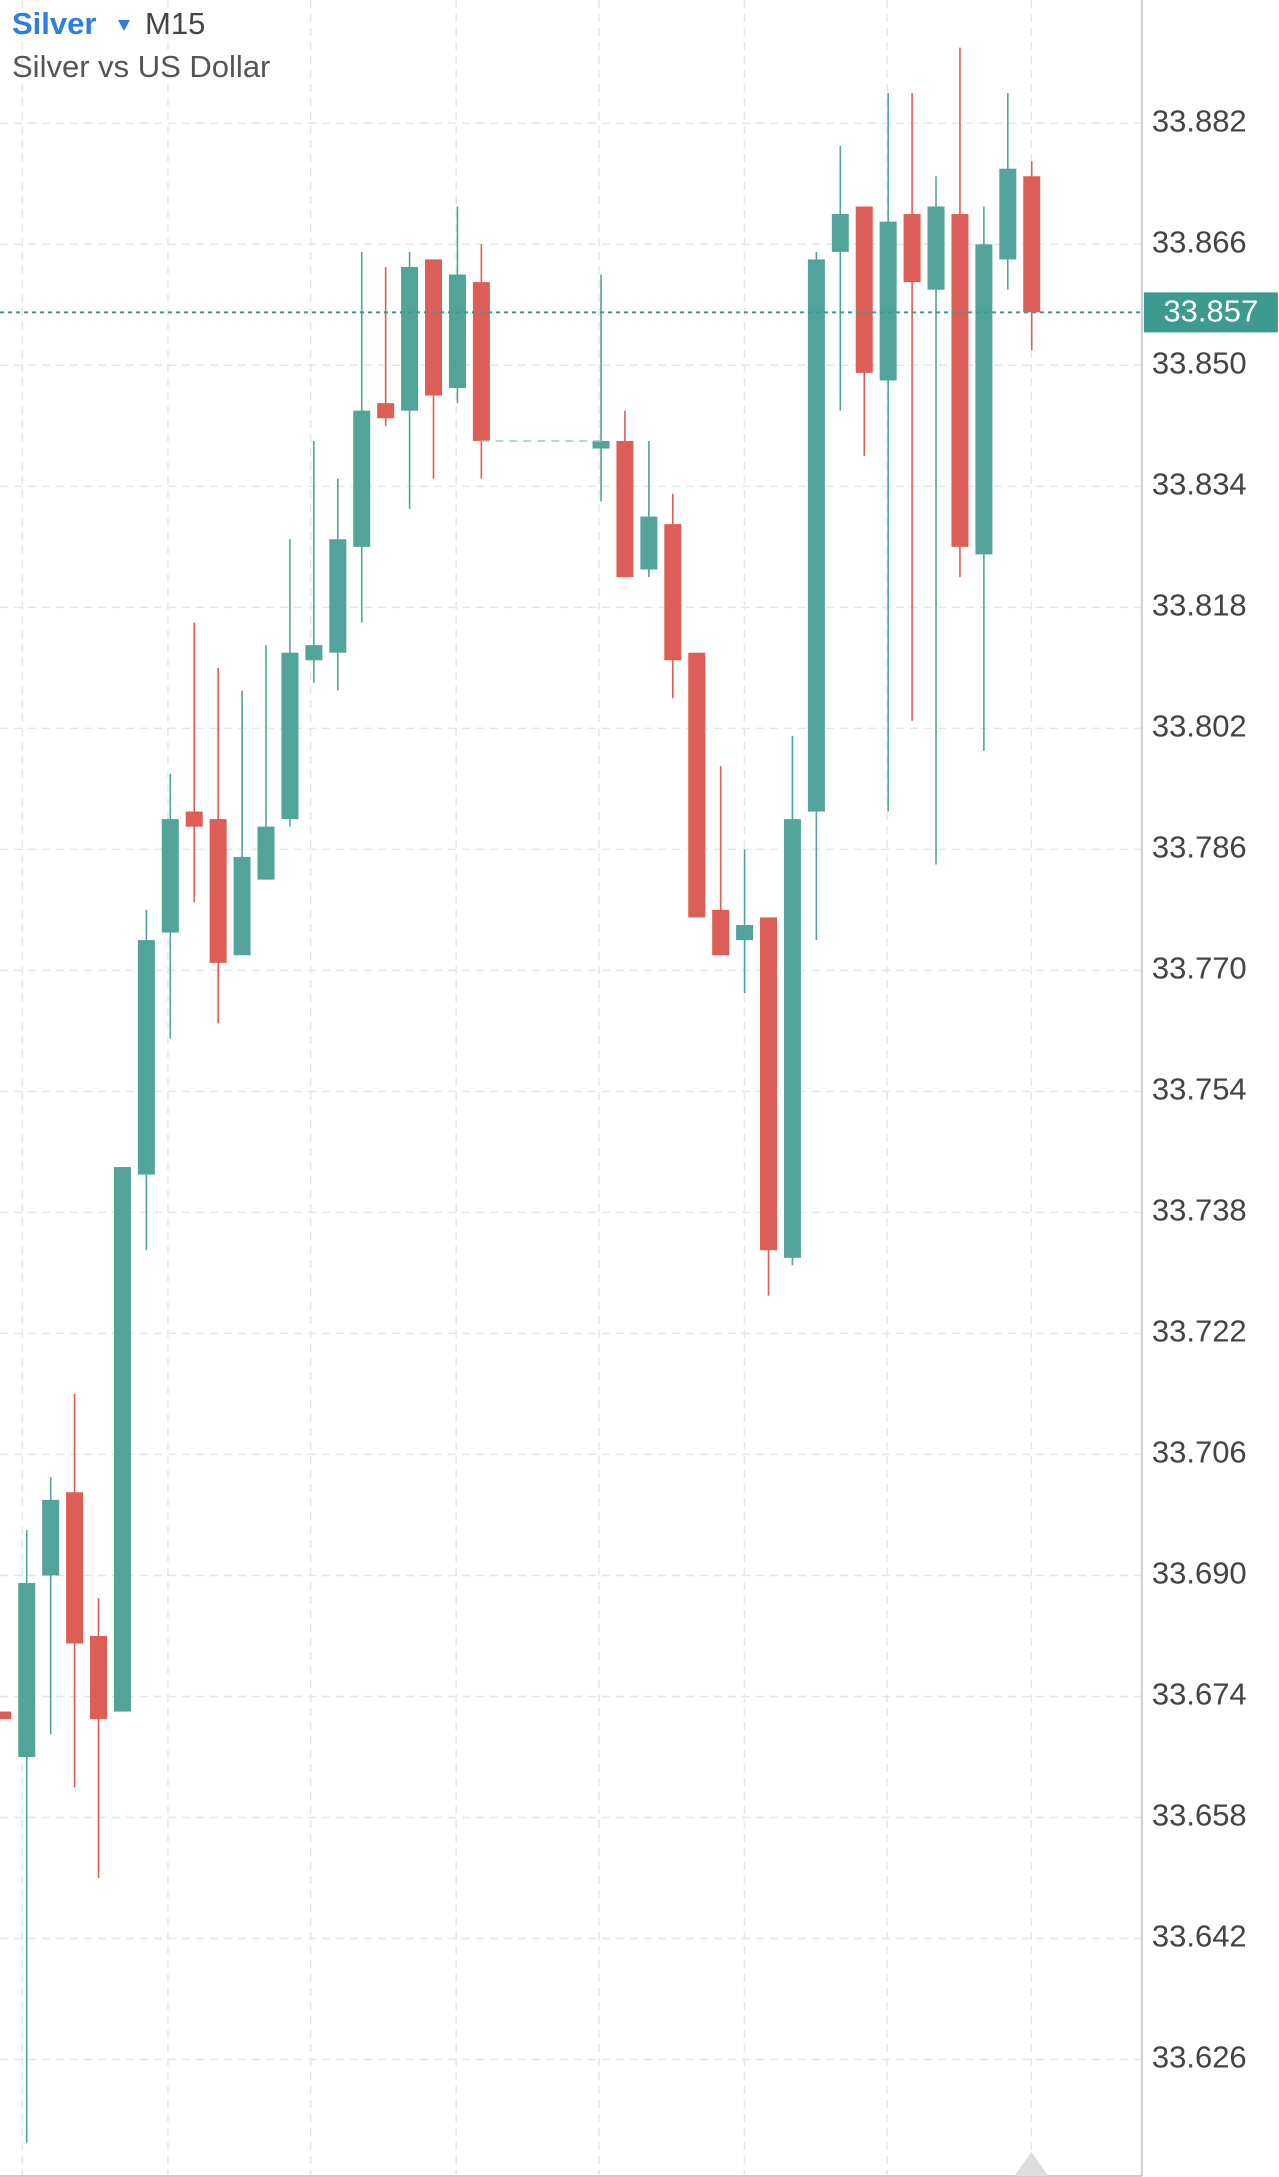  I want to click on last-price-tag, so click(1210, 312).